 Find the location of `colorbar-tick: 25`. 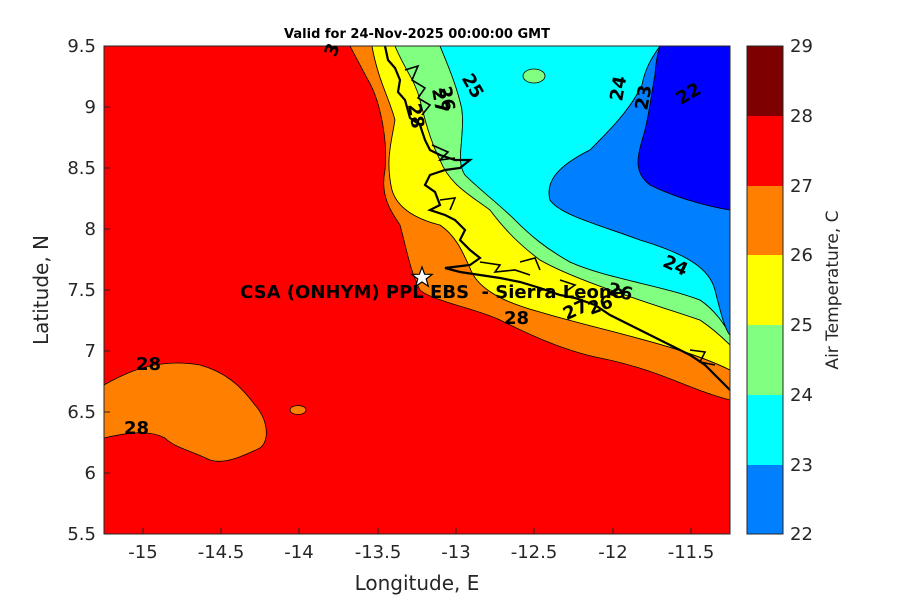

colorbar-tick: 25 is located at coordinates (801, 325).